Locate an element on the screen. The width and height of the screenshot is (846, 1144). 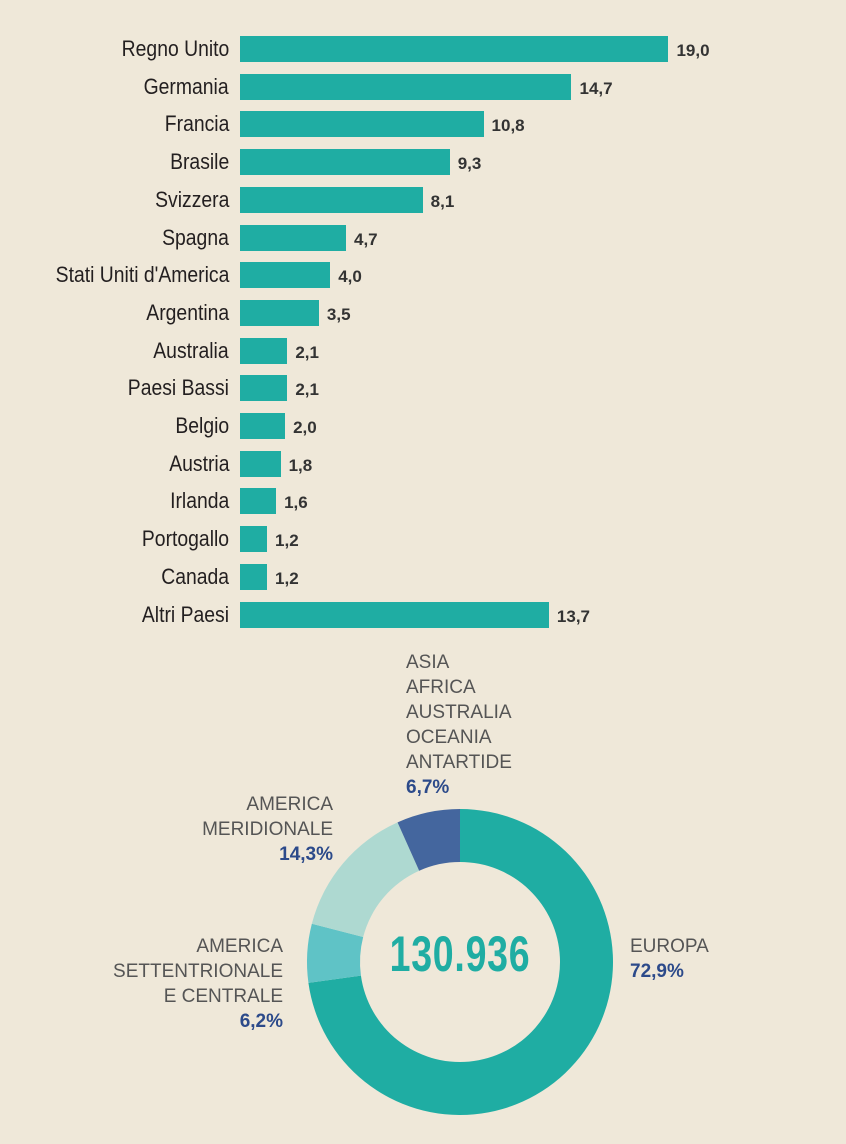
slice-label: AMERICA SETTENTRIONALE E CENTRALE 6,2% is located at coordinates (198, 984).